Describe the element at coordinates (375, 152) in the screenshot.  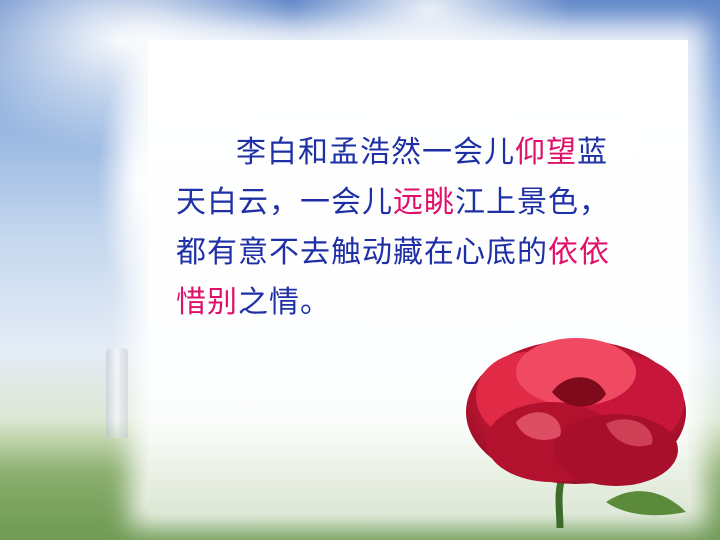
I see `passage-segment-1: 李白和孟浩然一会儿` at that location.